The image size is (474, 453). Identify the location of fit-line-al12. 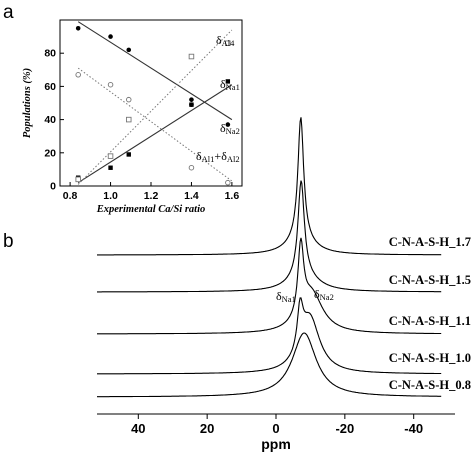
(155, 124).